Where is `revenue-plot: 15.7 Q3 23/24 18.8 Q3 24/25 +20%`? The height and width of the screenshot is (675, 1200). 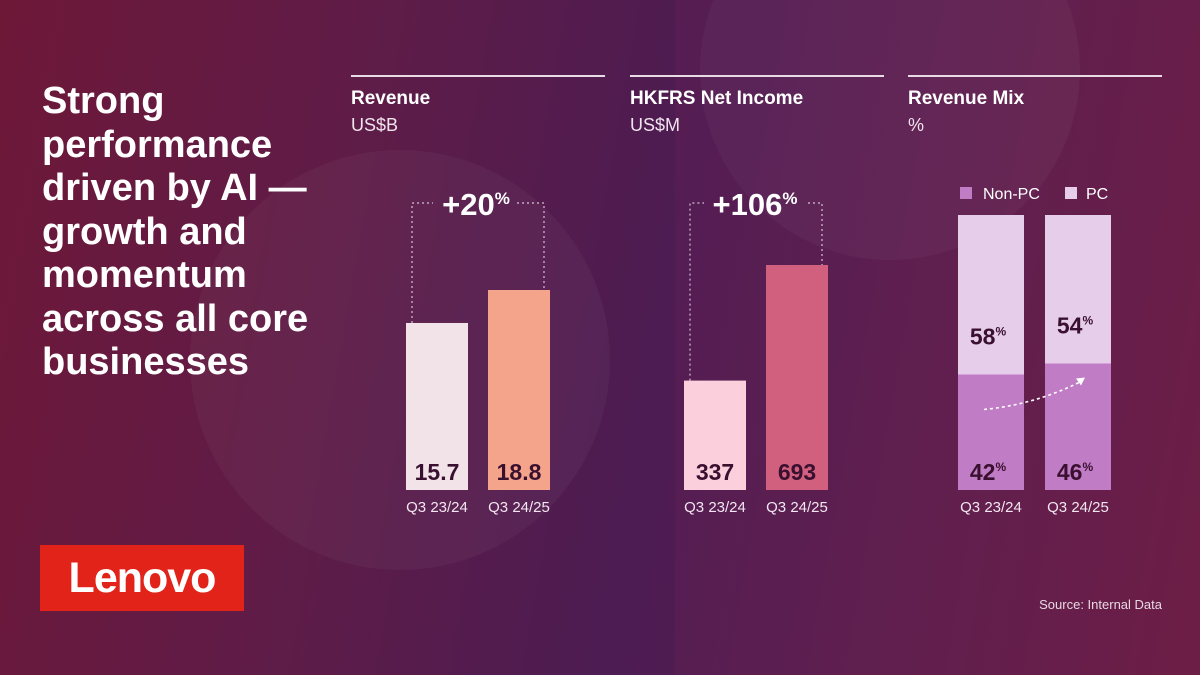
revenue-plot: 15.7 Q3 23/24 18.8 Q3 24/25 +20% is located at coordinates (478, 351).